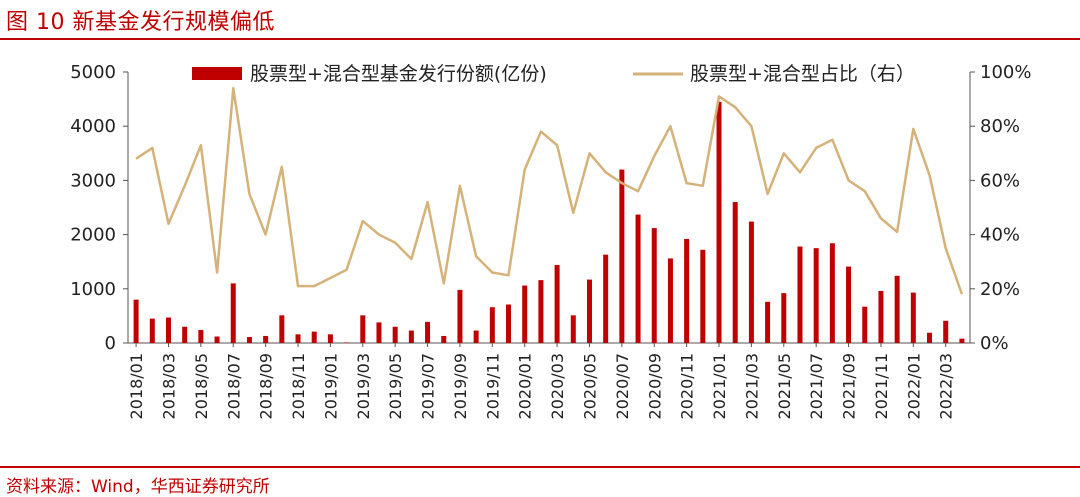  What do you see at coordinates (298, 386) in the screenshot?
I see `x-tick-label: 2018/11` at bounding box center [298, 386].